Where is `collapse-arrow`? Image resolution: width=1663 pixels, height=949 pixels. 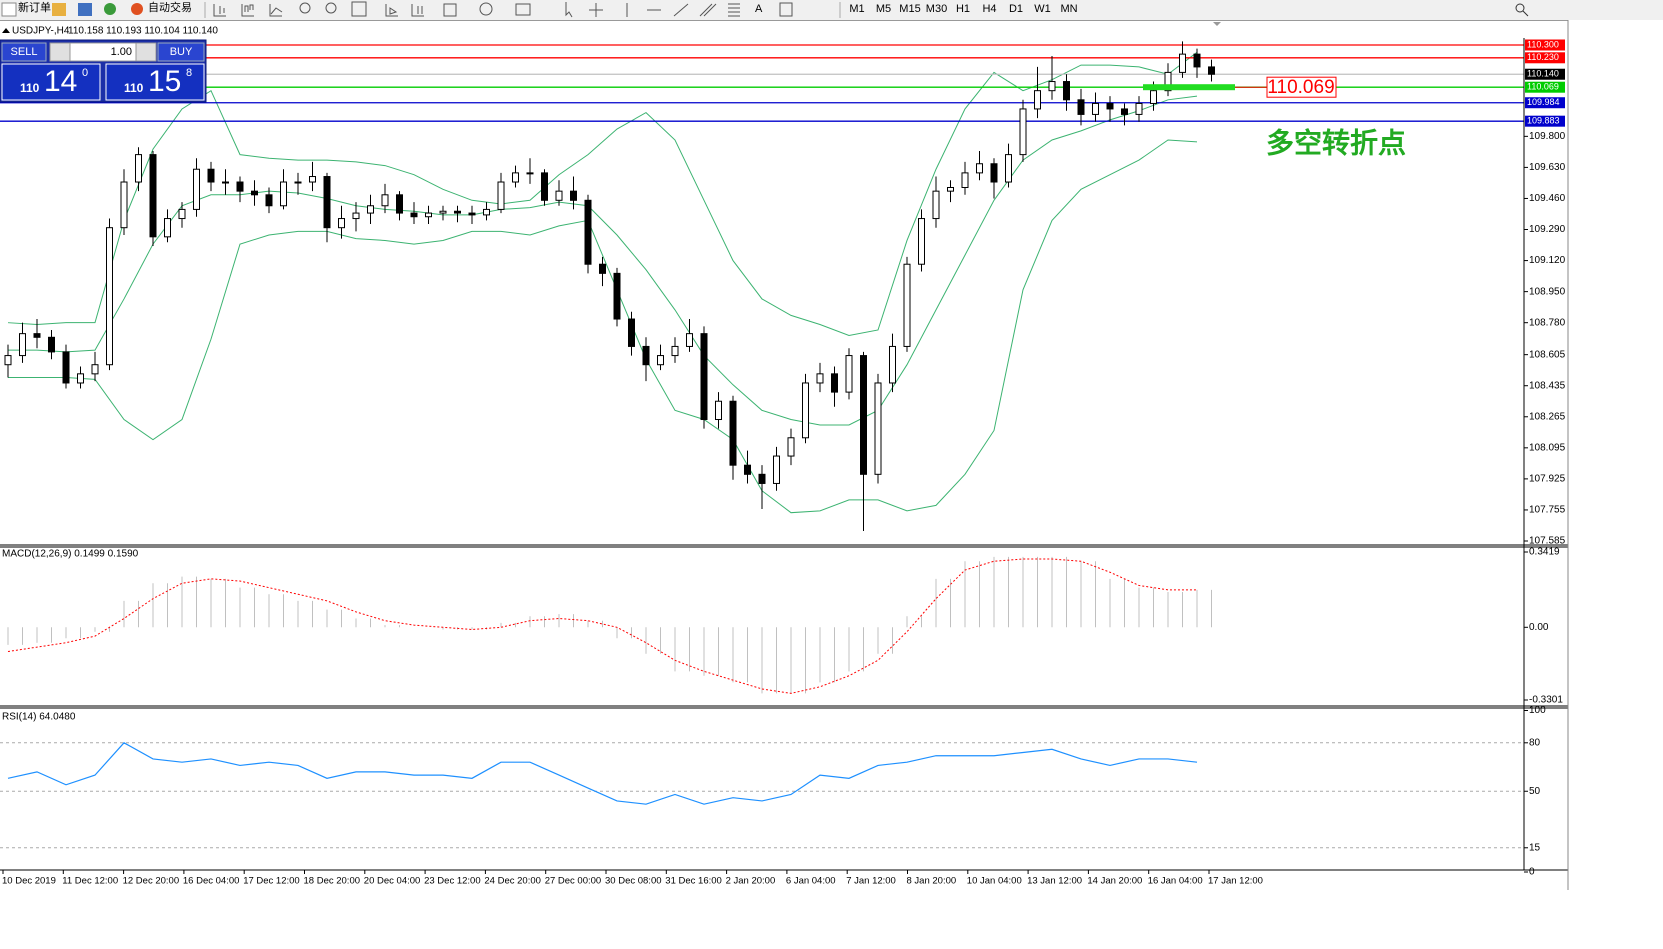 collapse-arrow is located at coordinates (6, 30).